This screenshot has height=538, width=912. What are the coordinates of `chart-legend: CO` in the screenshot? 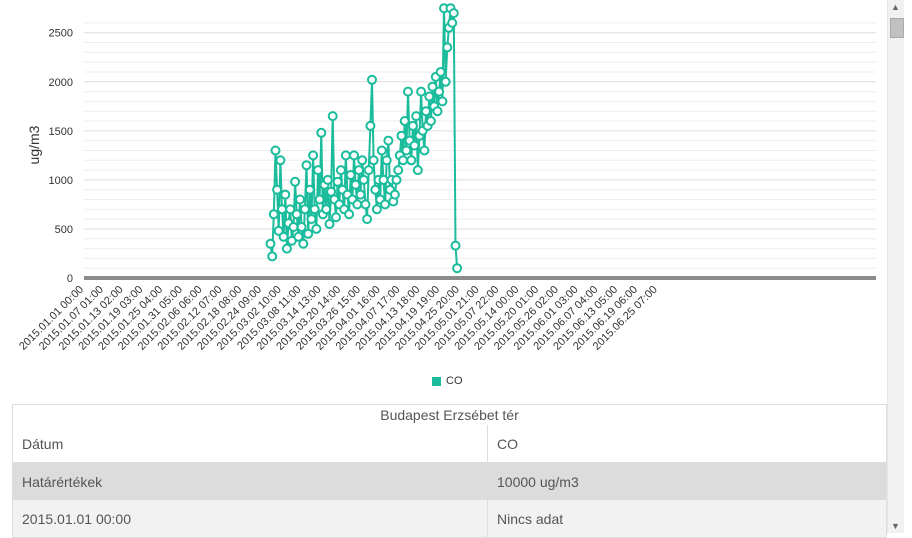 It's located at (447, 381).